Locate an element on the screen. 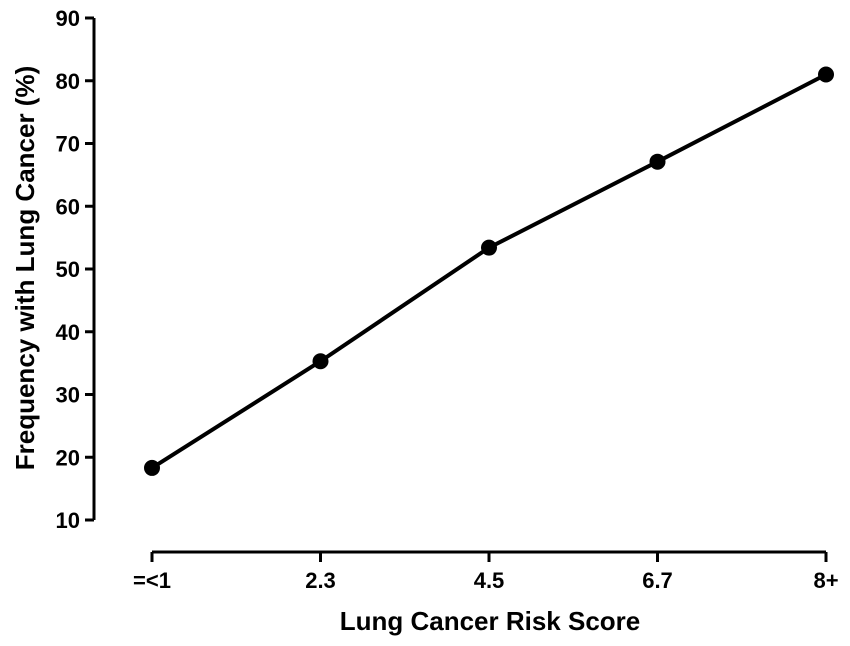 The height and width of the screenshot is (646, 850). y-axis-title: Frequency with Lung Cancer (%) is located at coordinates (25, 268).